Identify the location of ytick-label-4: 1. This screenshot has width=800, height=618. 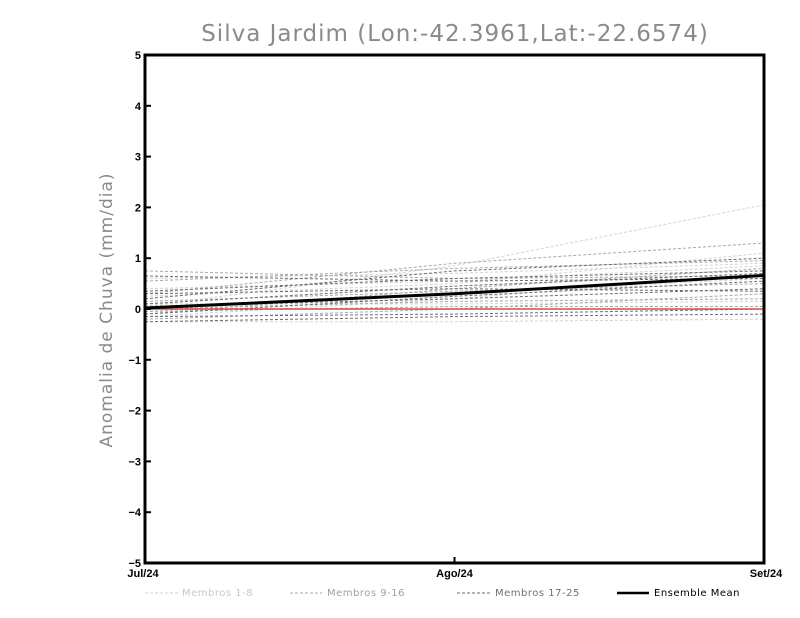
(138, 259).